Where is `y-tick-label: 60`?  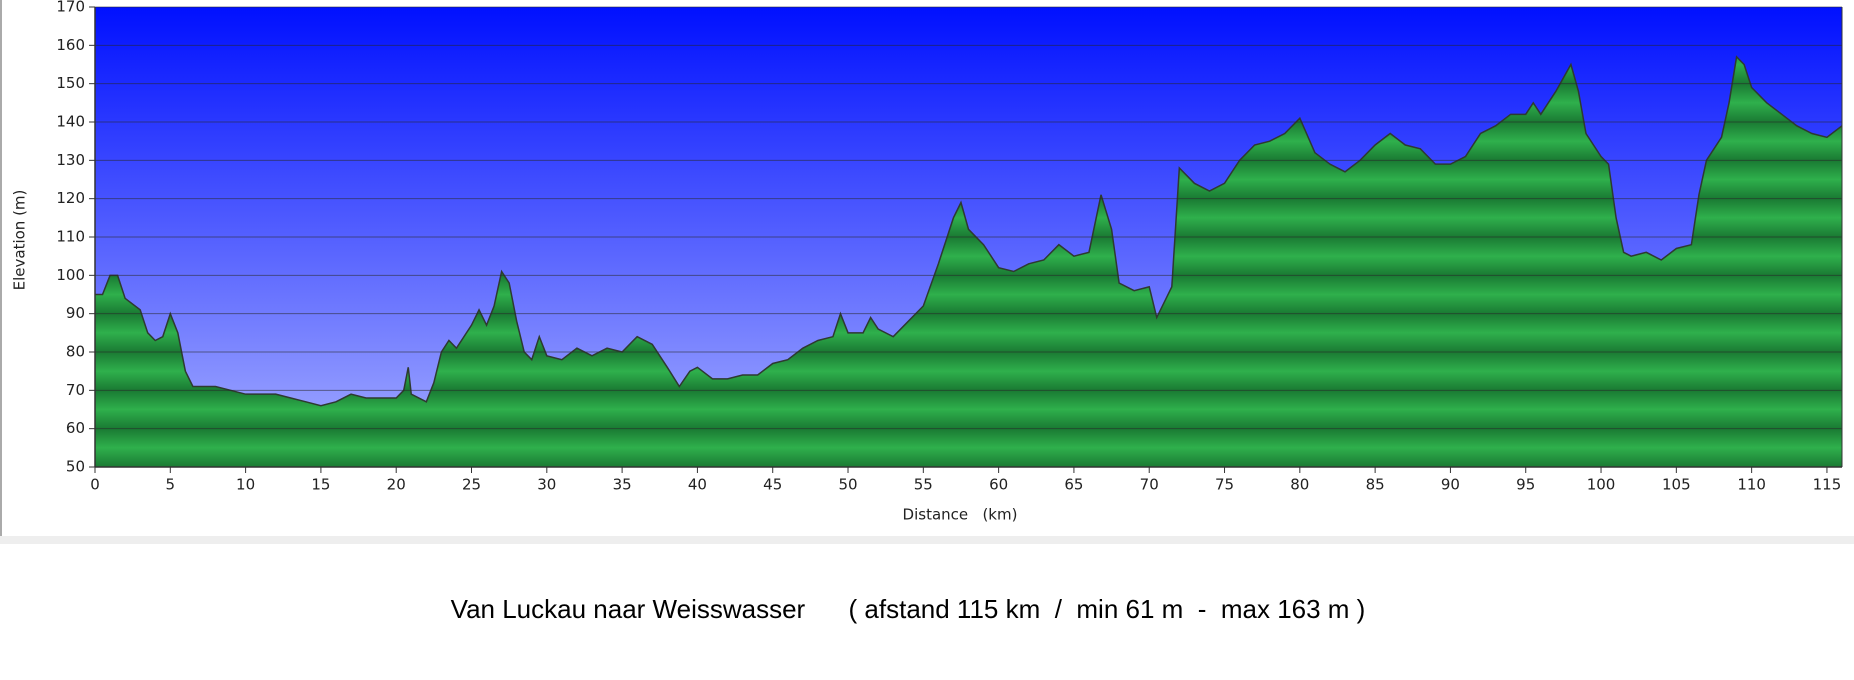 y-tick-label: 60 is located at coordinates (75, 428).